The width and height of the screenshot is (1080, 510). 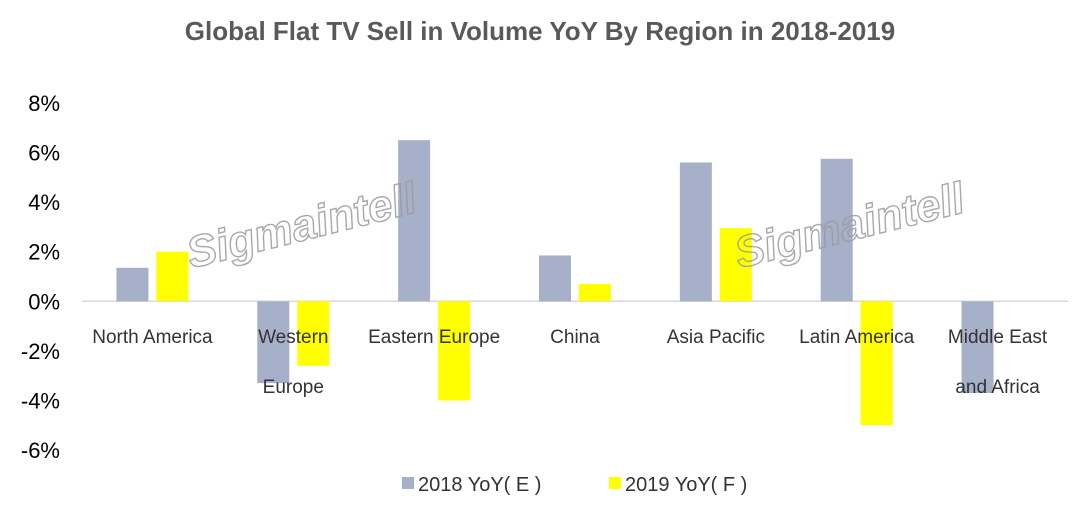 What do you see at coordinates (44, 301) in the screenshot?
I see `y-tick-label: 0%` at bounding box center [44, 301].